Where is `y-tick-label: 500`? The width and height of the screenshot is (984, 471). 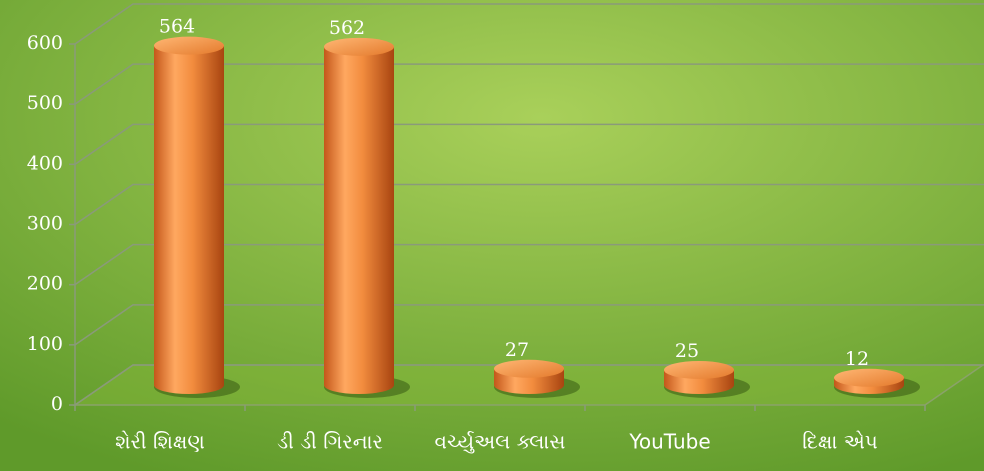
y-tick-label: 500 is located at coordinates (45, 103).